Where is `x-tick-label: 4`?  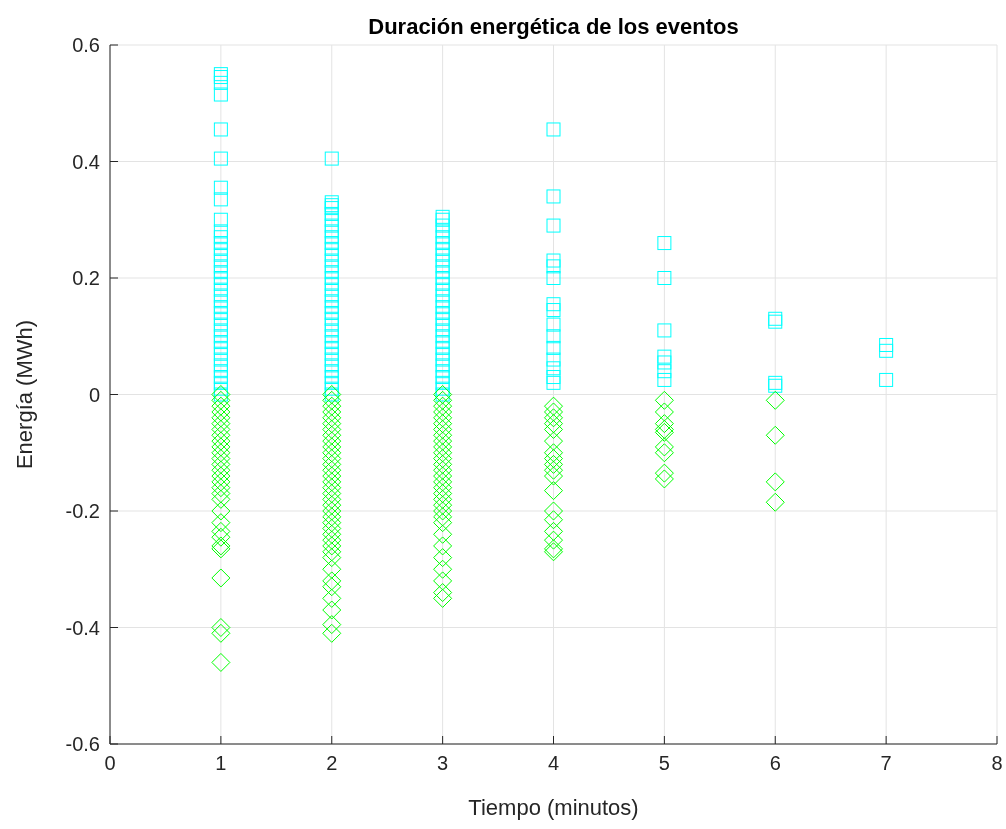
x-tick-label: 4 is located at coordinates (553, 763).